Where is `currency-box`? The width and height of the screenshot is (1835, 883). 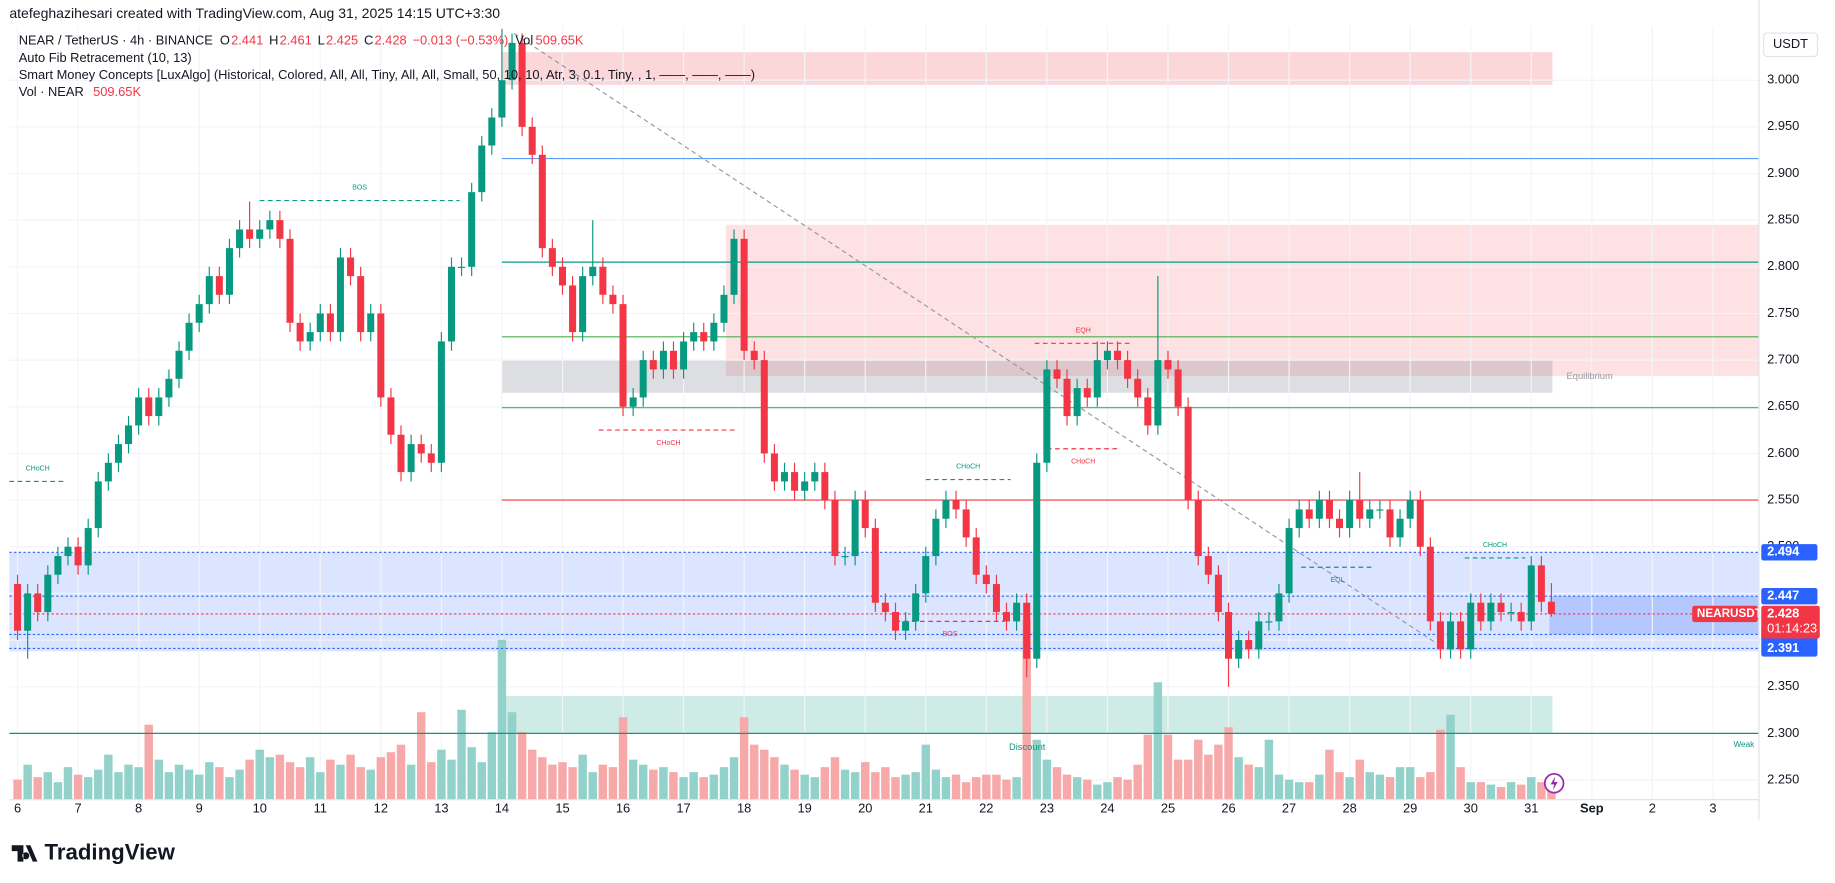 currency-box is located at coordinates (1791, 45).